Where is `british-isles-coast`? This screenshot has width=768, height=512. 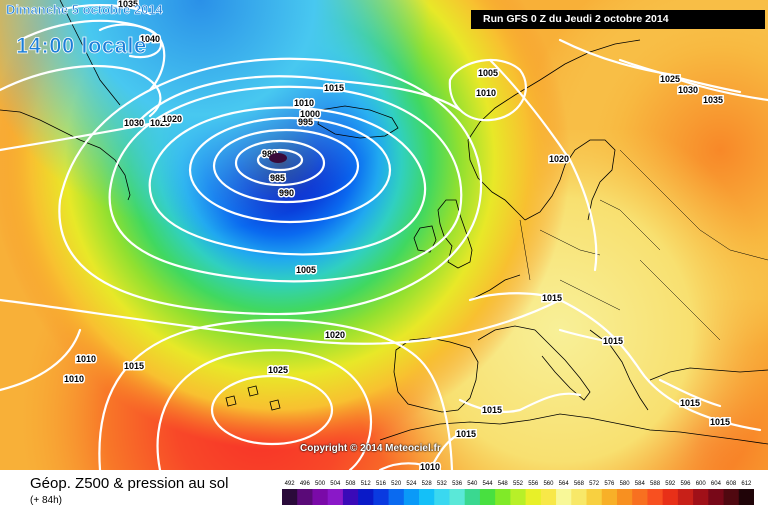
british-isles-coast is located at coordinates (443, 234).